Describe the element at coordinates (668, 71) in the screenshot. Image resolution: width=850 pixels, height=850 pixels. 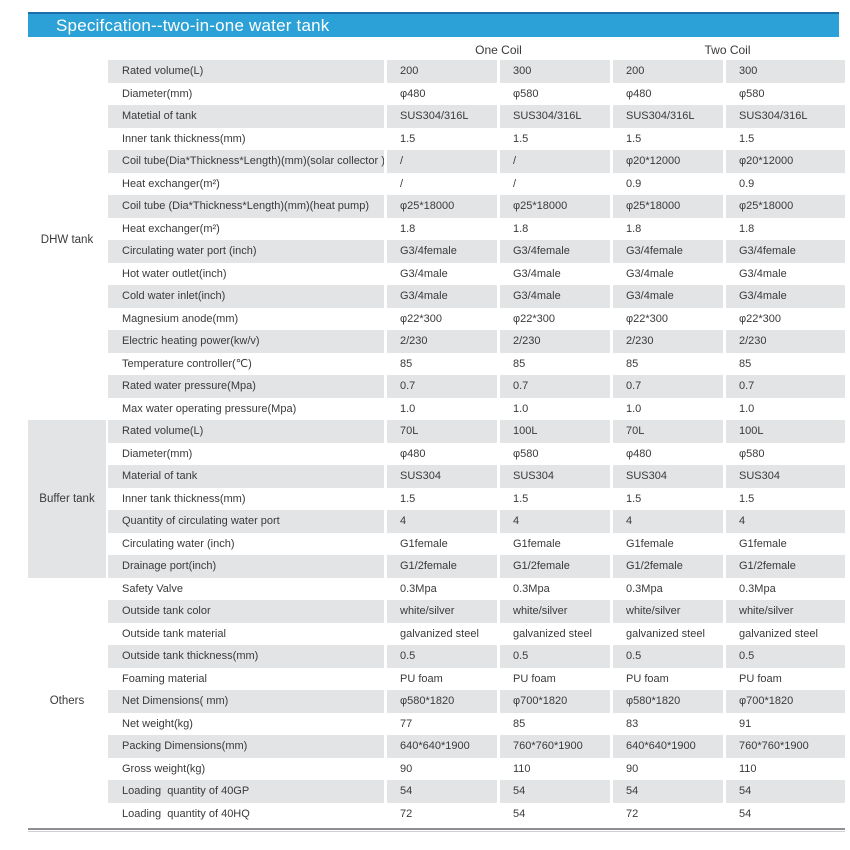
I see `row-value: 200` at that location.